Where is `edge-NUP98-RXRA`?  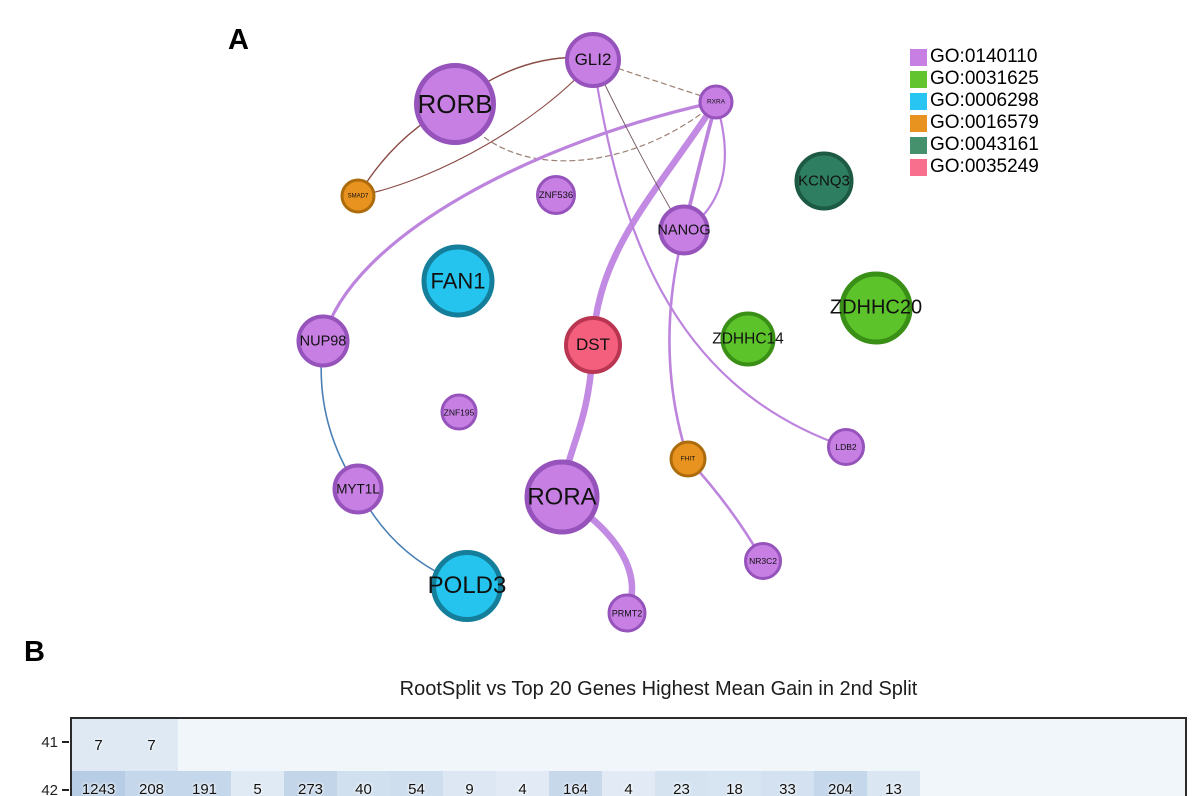
edge-NUP98-RXRA is located at coordinates (519, 221).